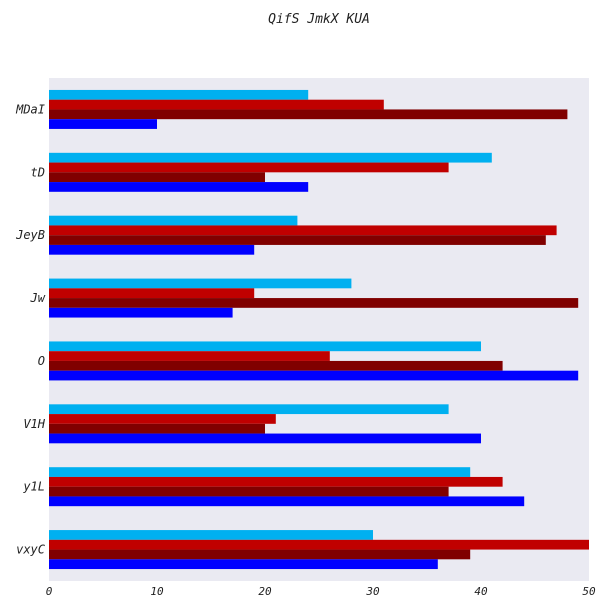 This screenshot has width=610, height=610. I want to click on x-tick-label: 30, so click(372, 591).